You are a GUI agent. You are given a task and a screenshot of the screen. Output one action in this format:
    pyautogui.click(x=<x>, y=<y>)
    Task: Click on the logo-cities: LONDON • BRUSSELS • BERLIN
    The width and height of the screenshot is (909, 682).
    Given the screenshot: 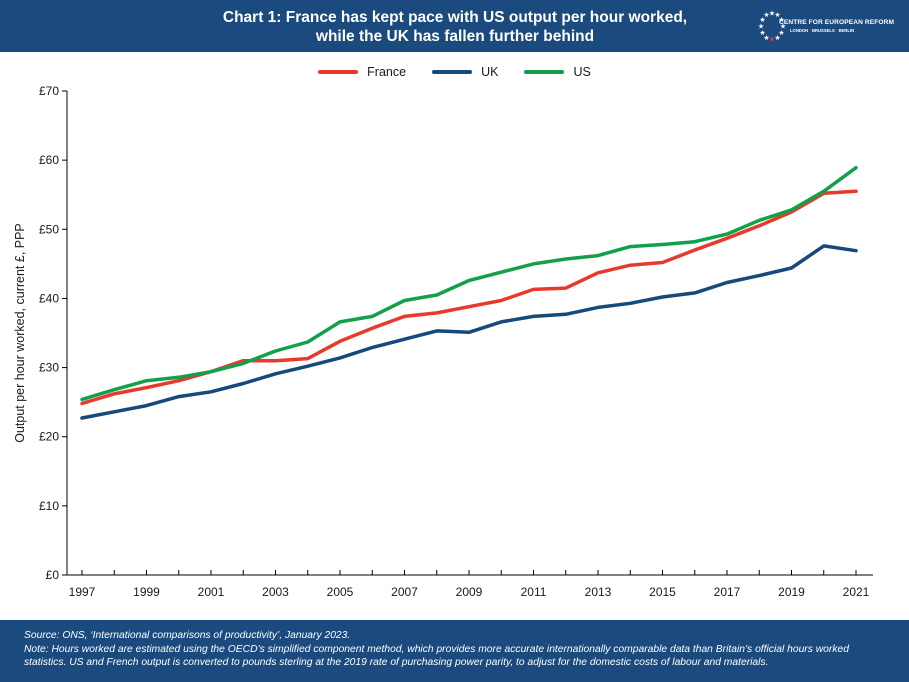 What is the action you would take?
    pyautogui.click(x=822, y=30)
    